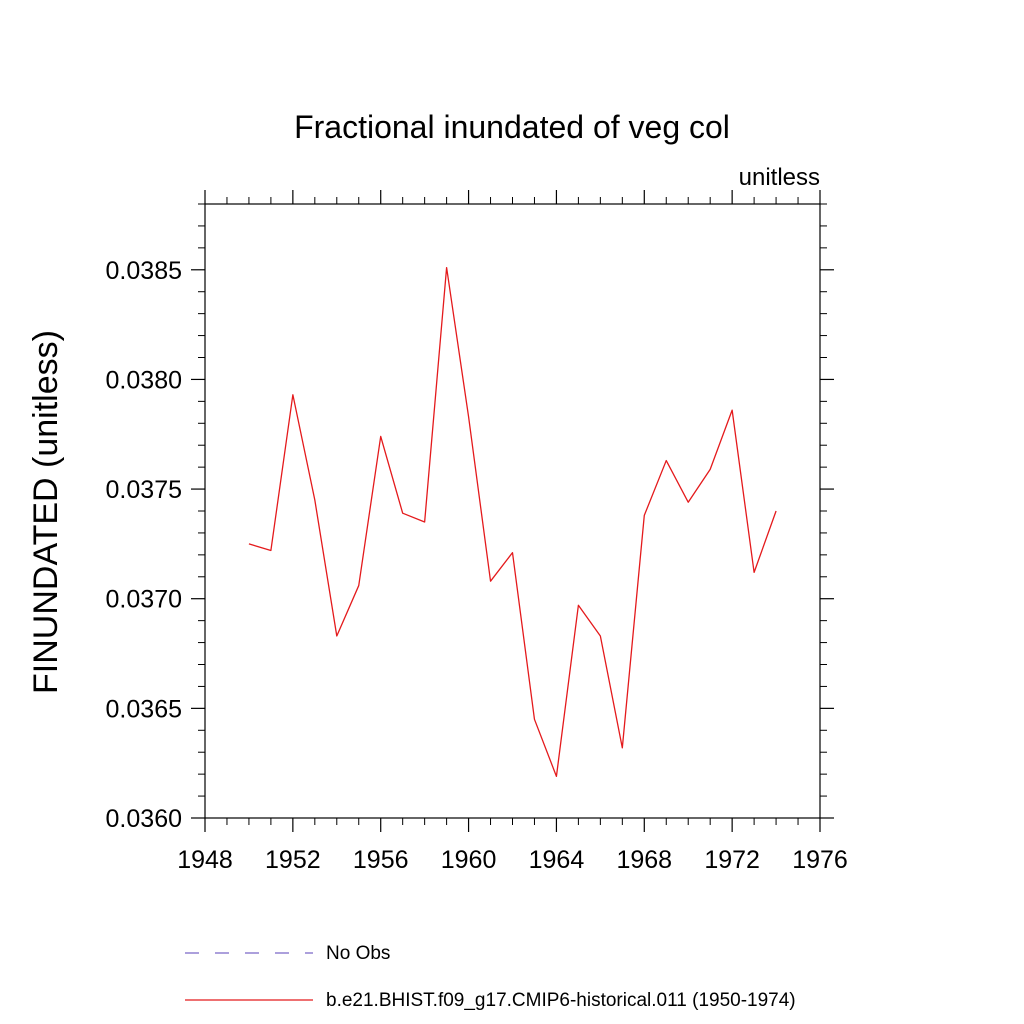 The height and width of the screenshot is (1024, 1024). I want to click on y-tick-label: 0.0360, so click(144, 819).